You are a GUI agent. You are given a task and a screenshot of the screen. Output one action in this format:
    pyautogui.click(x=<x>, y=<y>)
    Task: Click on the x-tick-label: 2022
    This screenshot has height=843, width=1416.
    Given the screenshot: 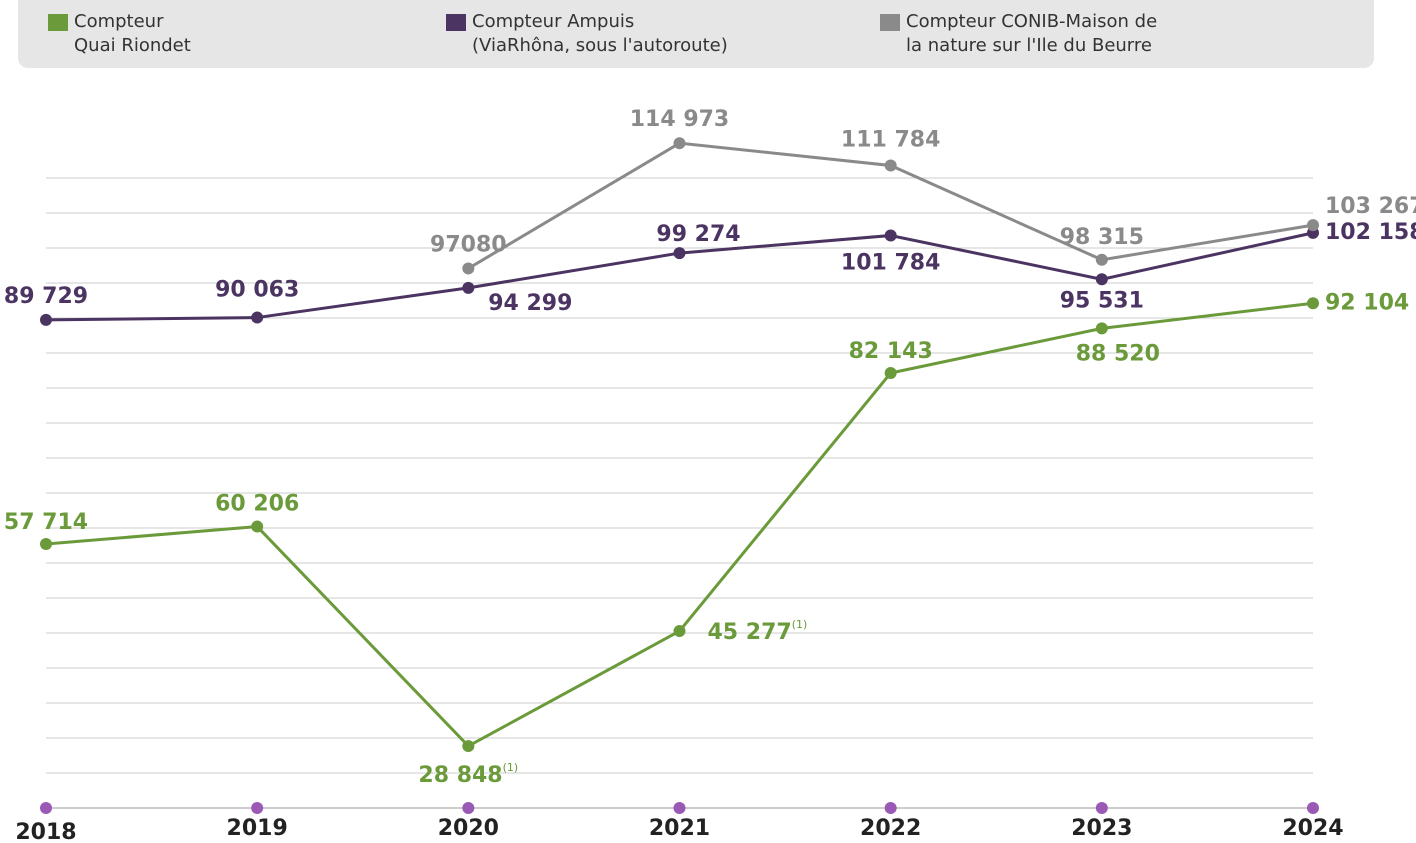 What is the action you would take?
    pyautogui.click(x=890, y=828)
    